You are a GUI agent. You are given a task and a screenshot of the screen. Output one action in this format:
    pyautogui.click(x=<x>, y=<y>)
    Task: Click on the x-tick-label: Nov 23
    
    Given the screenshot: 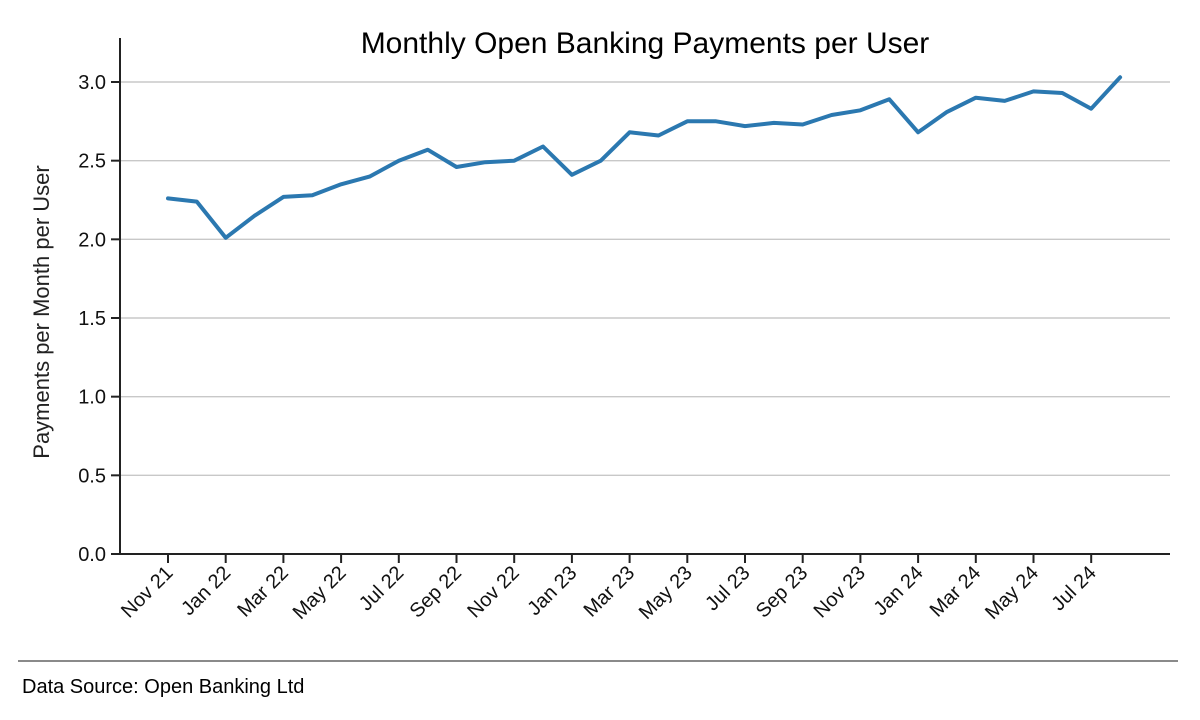 What is the action you would take?
    pyautogui.click(x=840, y=592)
    